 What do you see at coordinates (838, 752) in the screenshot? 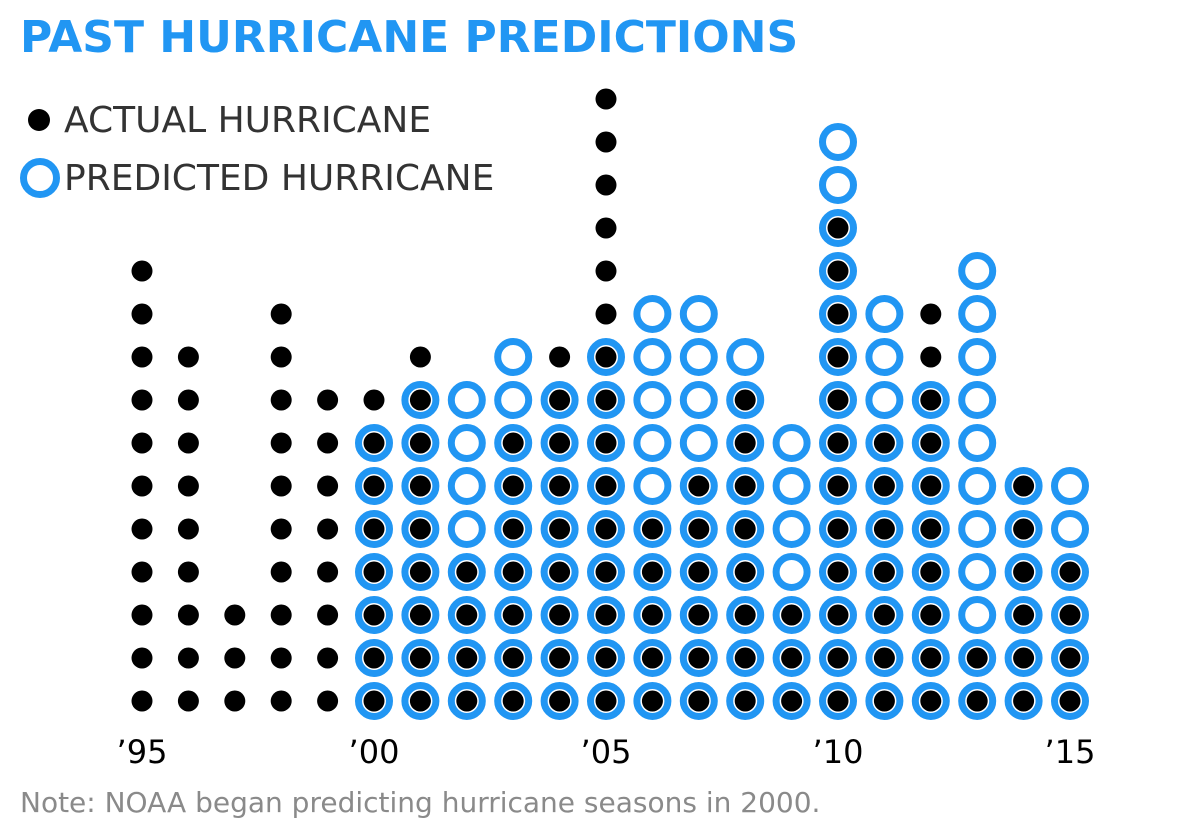
I see `x-tick-label-2010: ’10` at bounding box center [838, 752].